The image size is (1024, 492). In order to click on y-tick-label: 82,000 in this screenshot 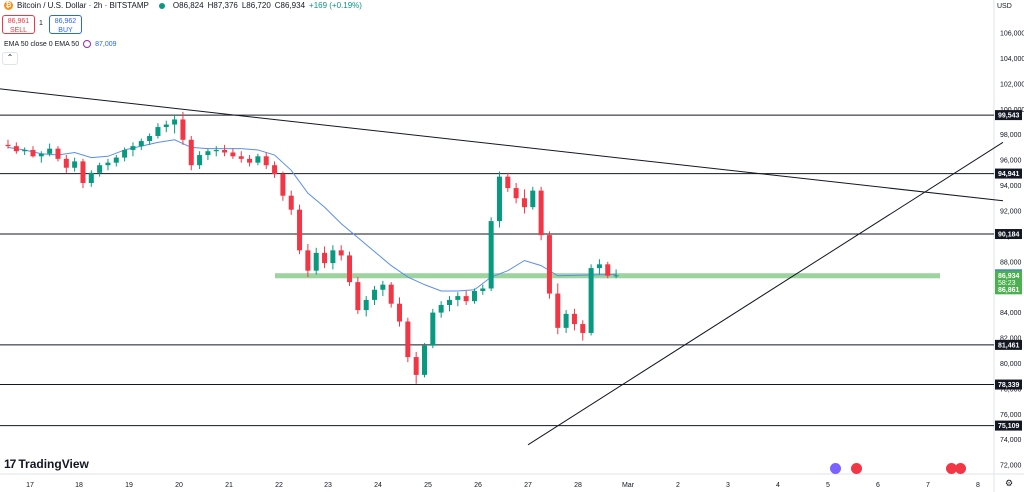, I will do `click(1011, 339)`.